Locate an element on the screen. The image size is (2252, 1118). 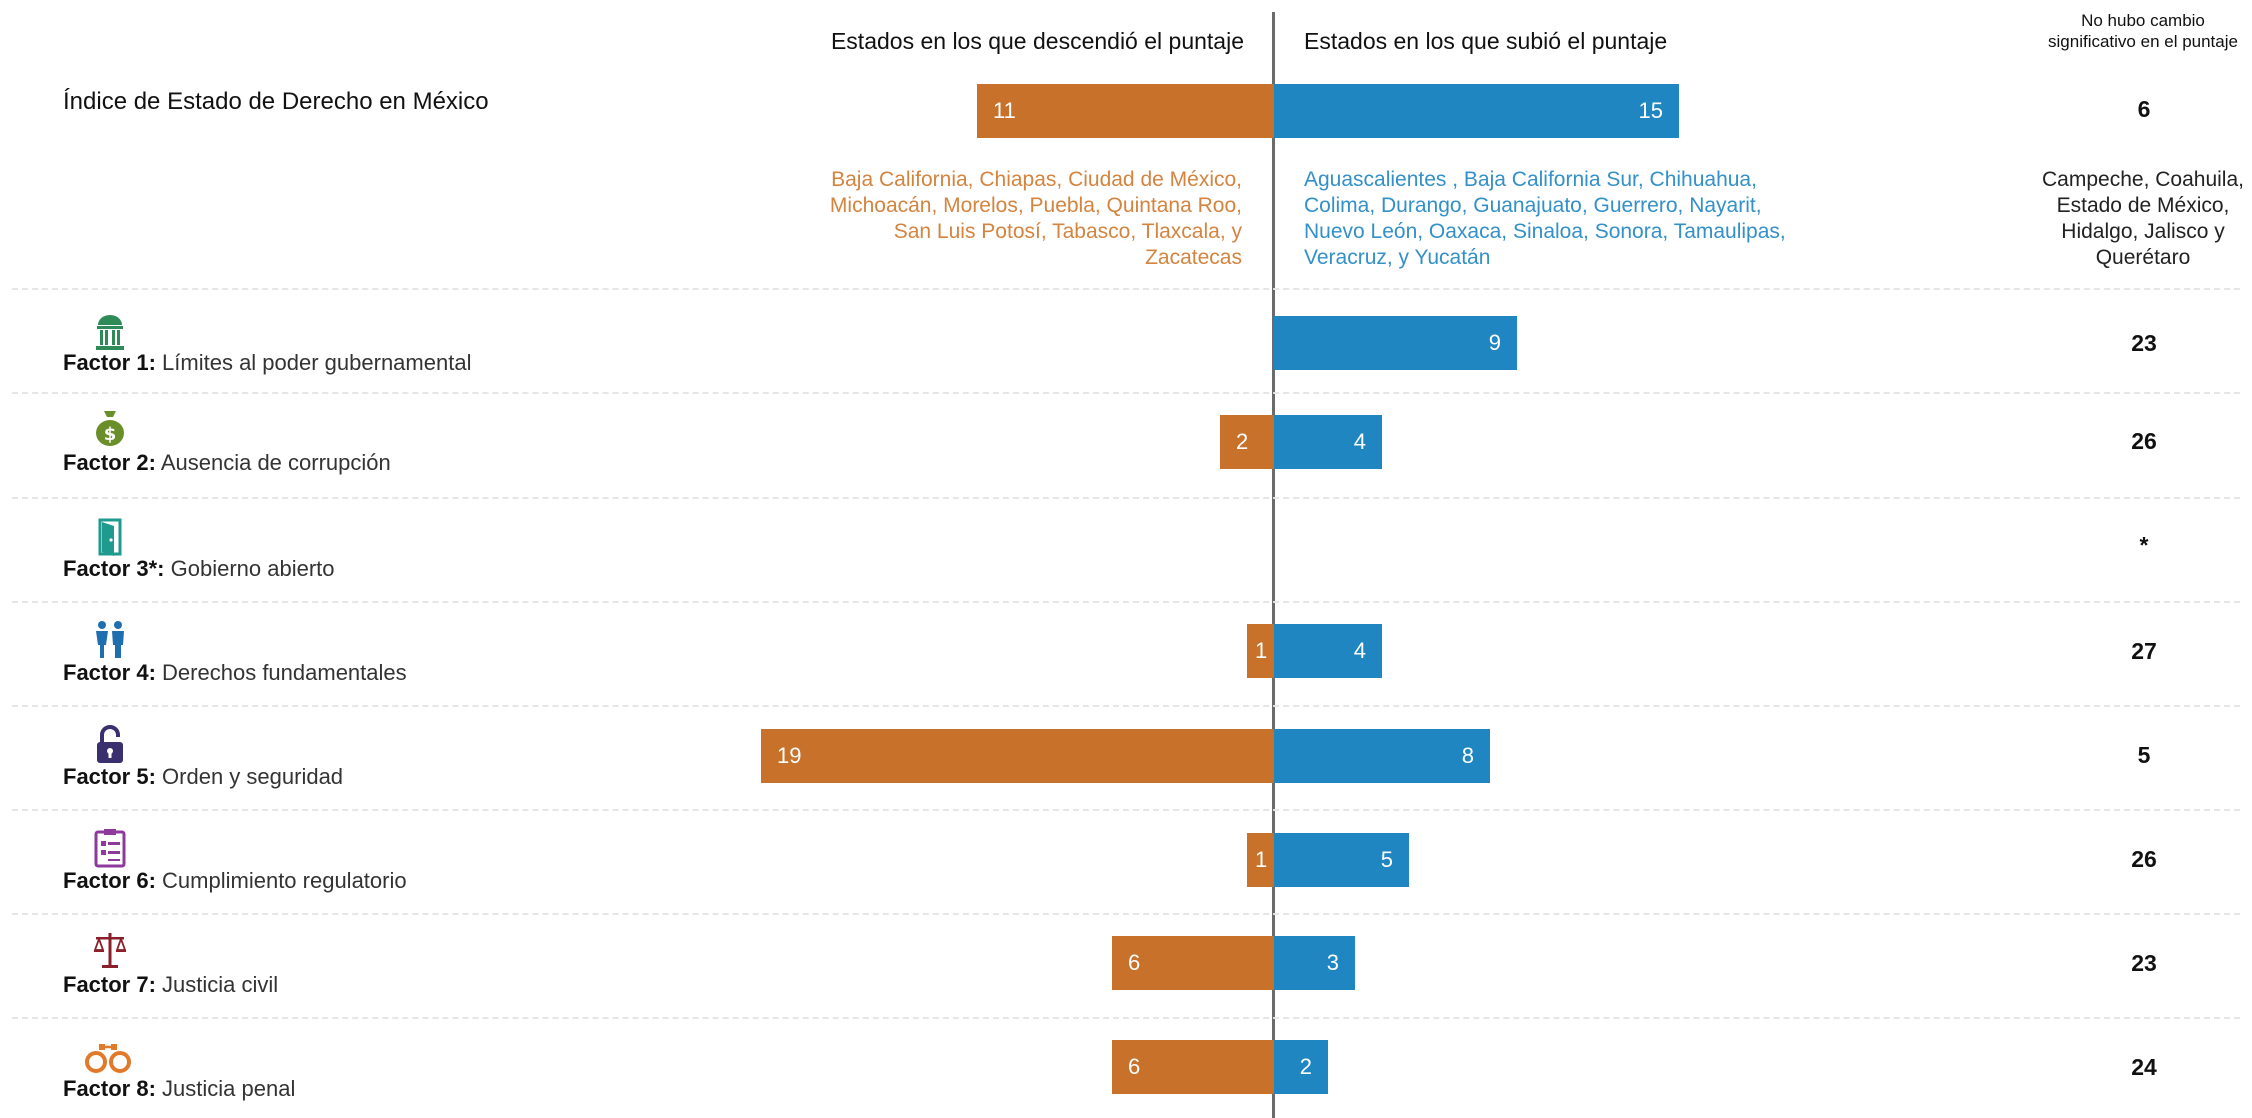
factor-1-label: Factor 1: Límites al poder gubernamental is located at coordinates (267, 362).